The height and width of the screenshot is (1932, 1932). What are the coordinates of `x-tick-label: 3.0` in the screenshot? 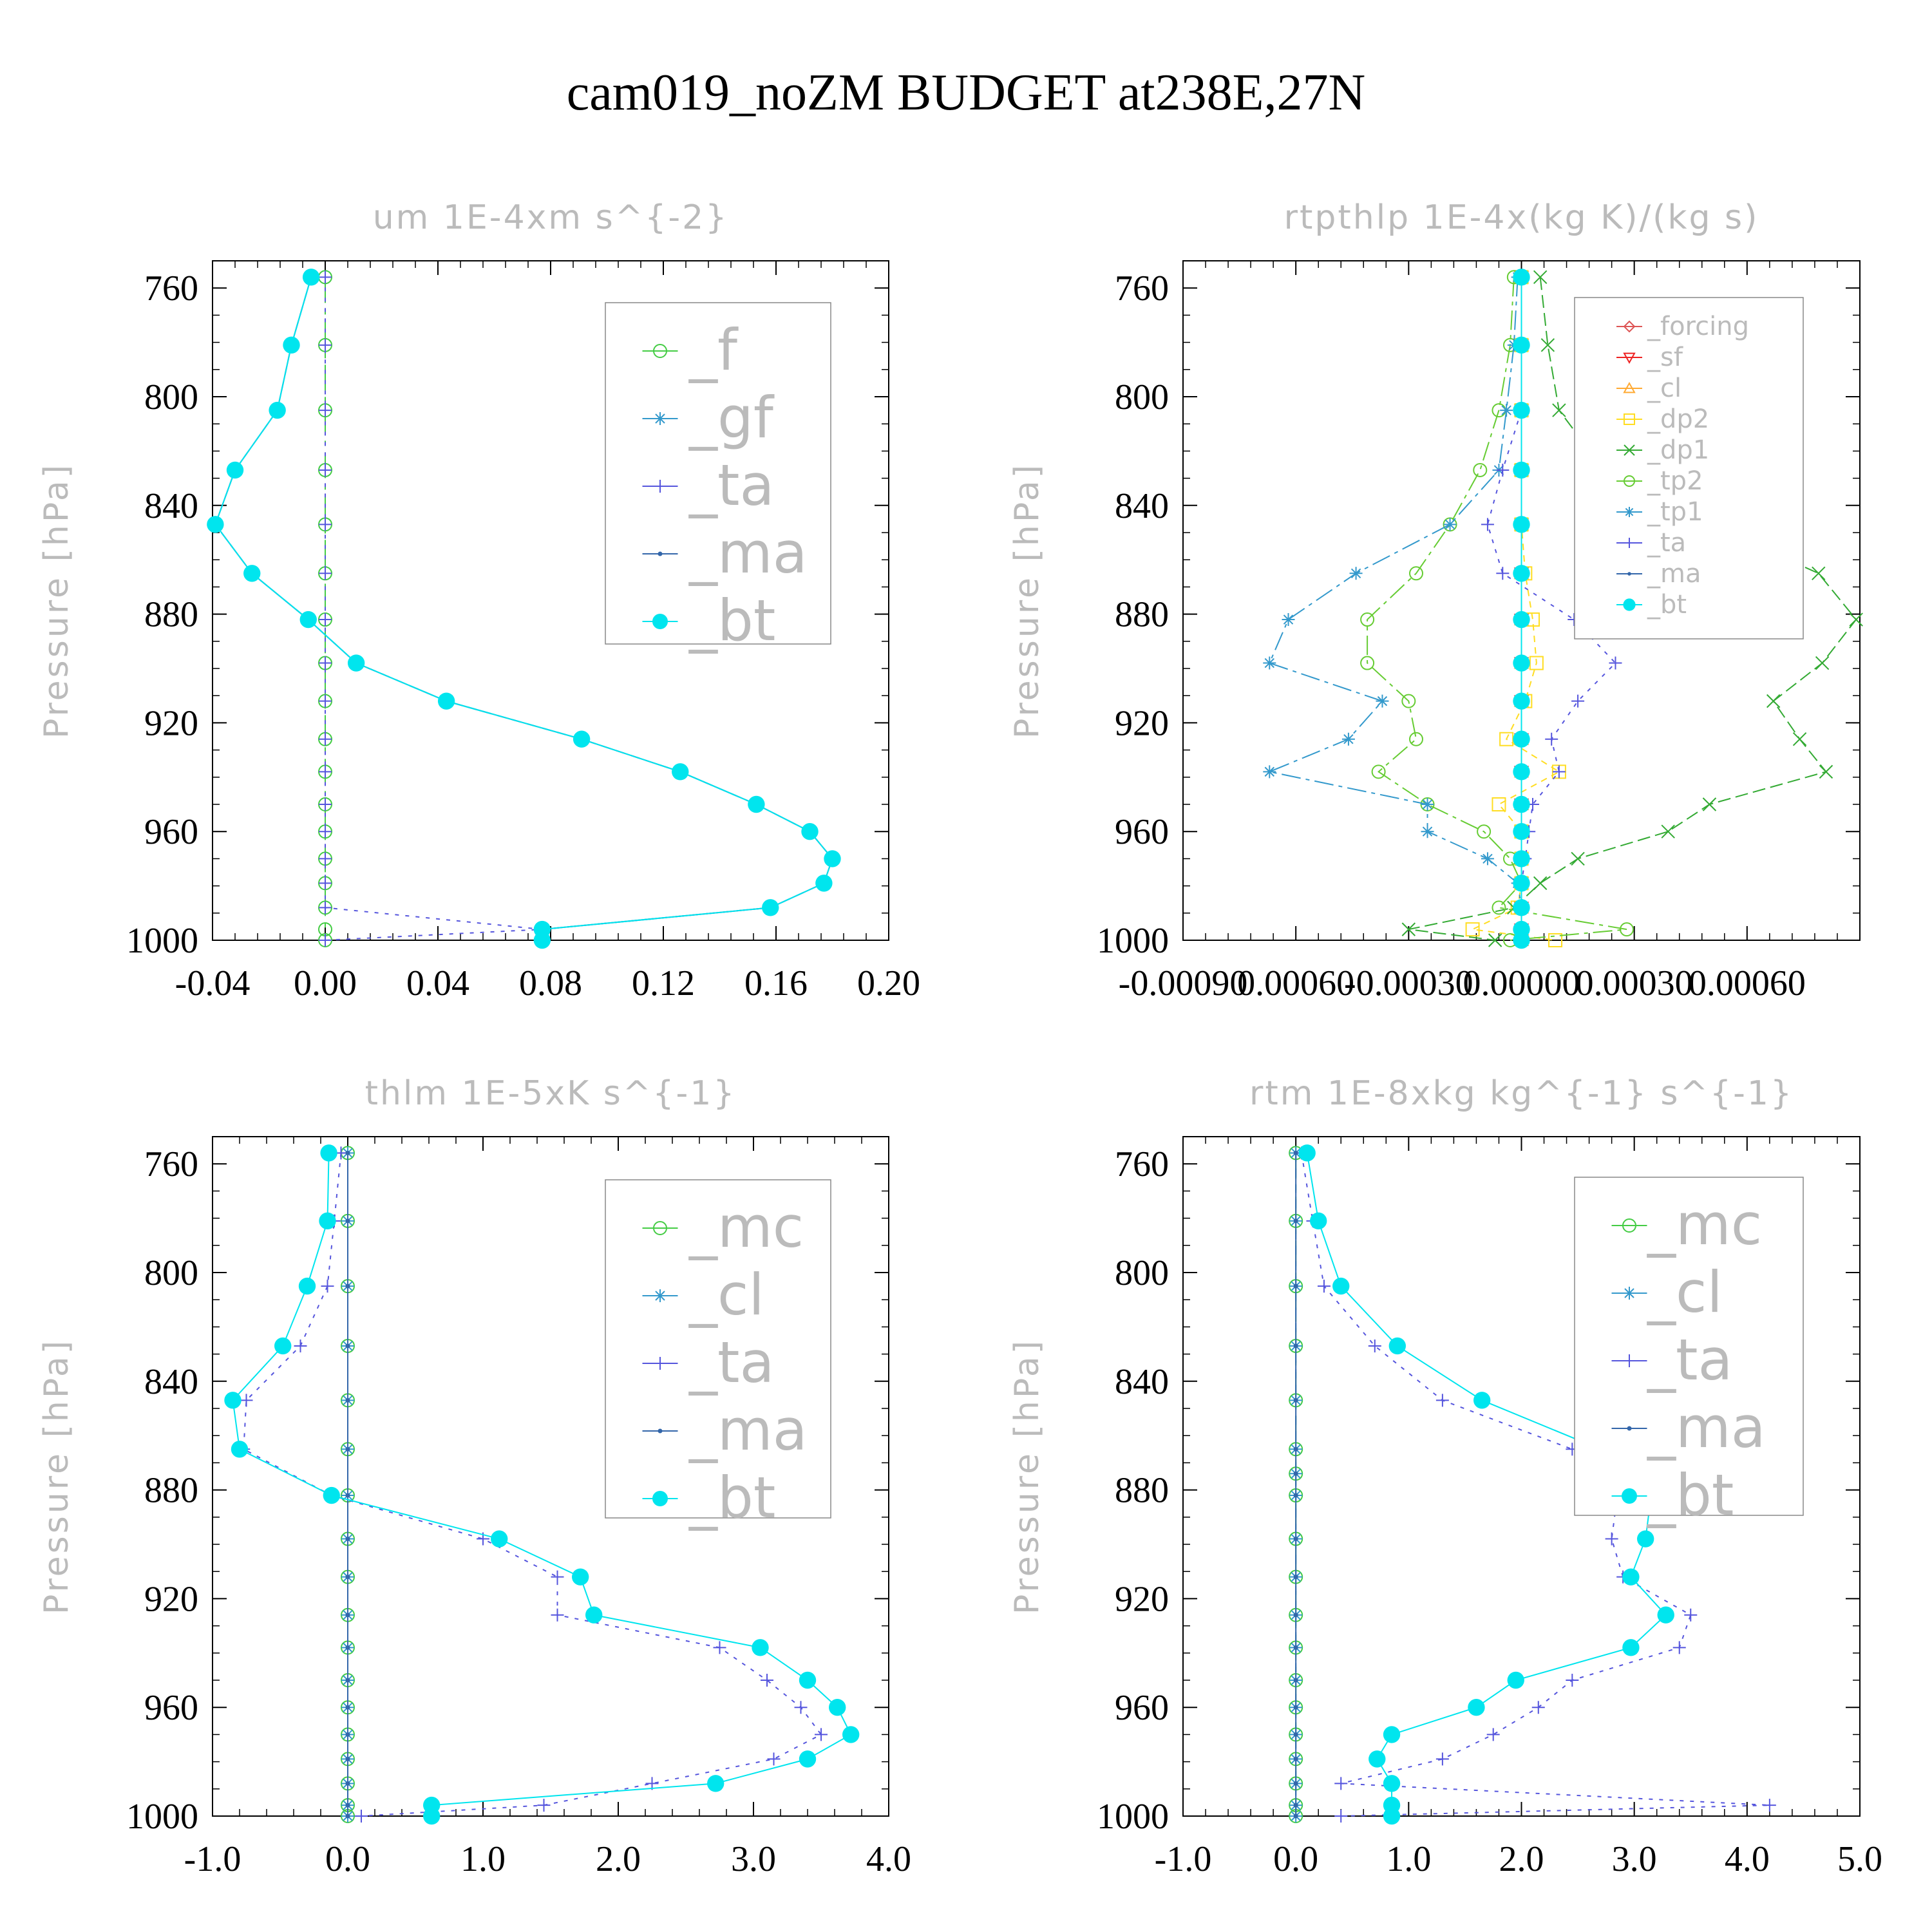 It's located at (1634, 1859).